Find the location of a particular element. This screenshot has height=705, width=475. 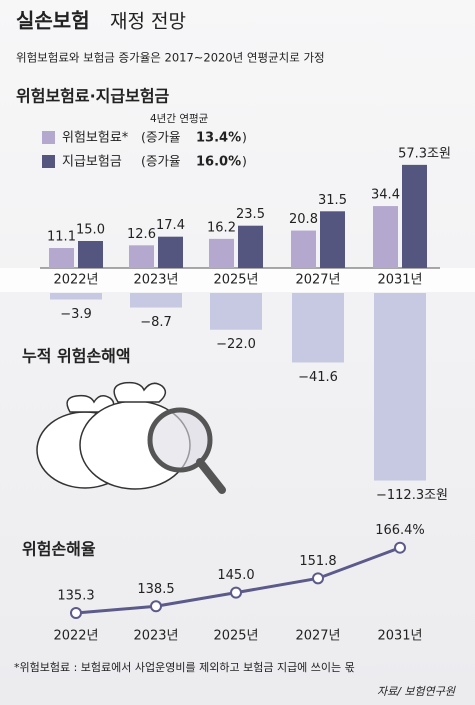

value-label: 166.4% is located at coordinates (400, 530).